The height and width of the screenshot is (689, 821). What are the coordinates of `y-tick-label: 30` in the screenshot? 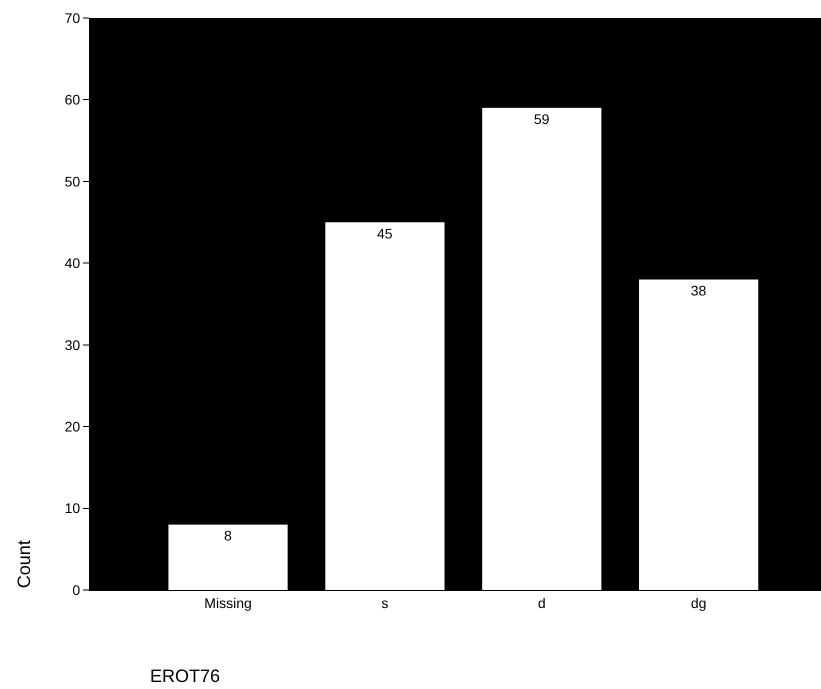 It's located at (72, 344).